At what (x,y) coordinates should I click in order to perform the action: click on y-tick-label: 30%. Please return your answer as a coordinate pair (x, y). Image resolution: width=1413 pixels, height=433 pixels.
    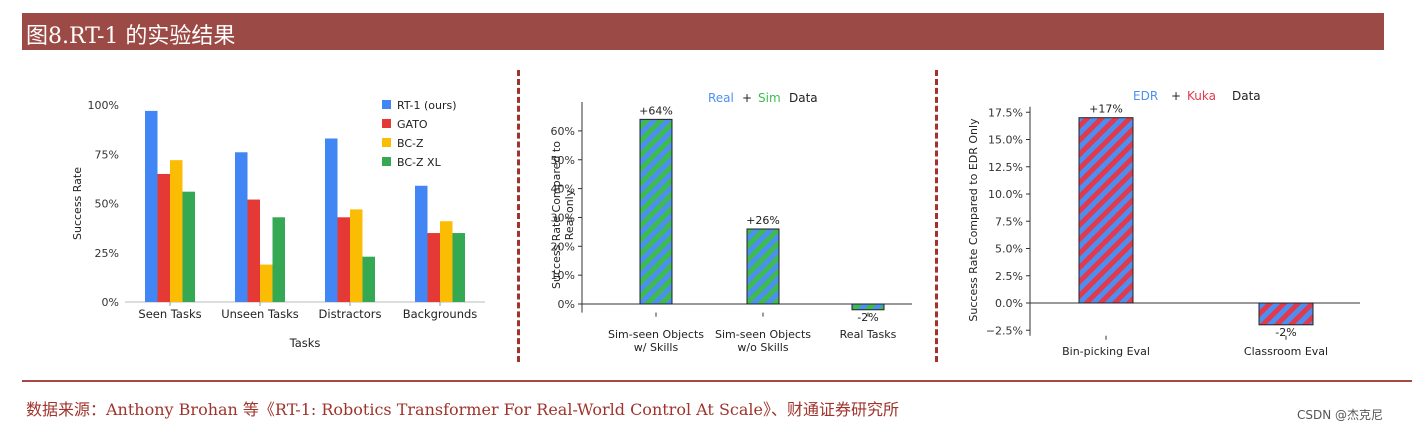
    Looking at the image, I should click on (563, 217).